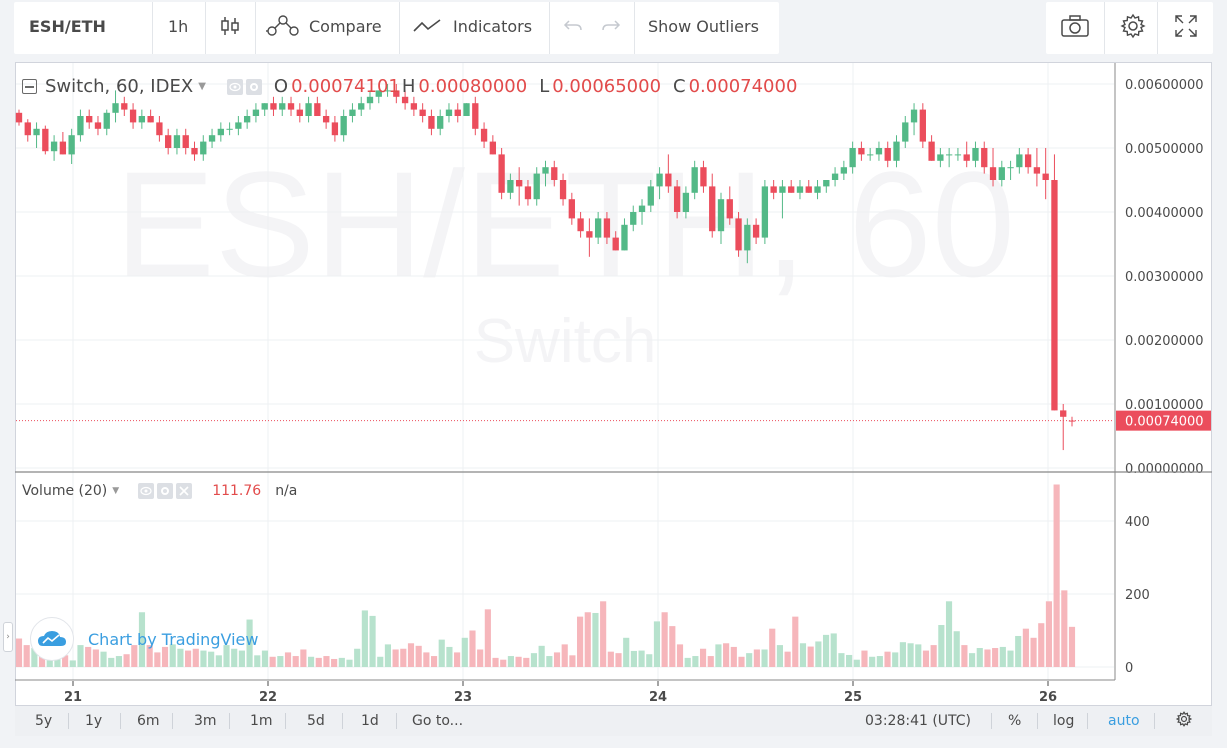 The height and width of the screenshot is (748, 1227). I want to click on auto-toggle: auto, so click(1124, 721).